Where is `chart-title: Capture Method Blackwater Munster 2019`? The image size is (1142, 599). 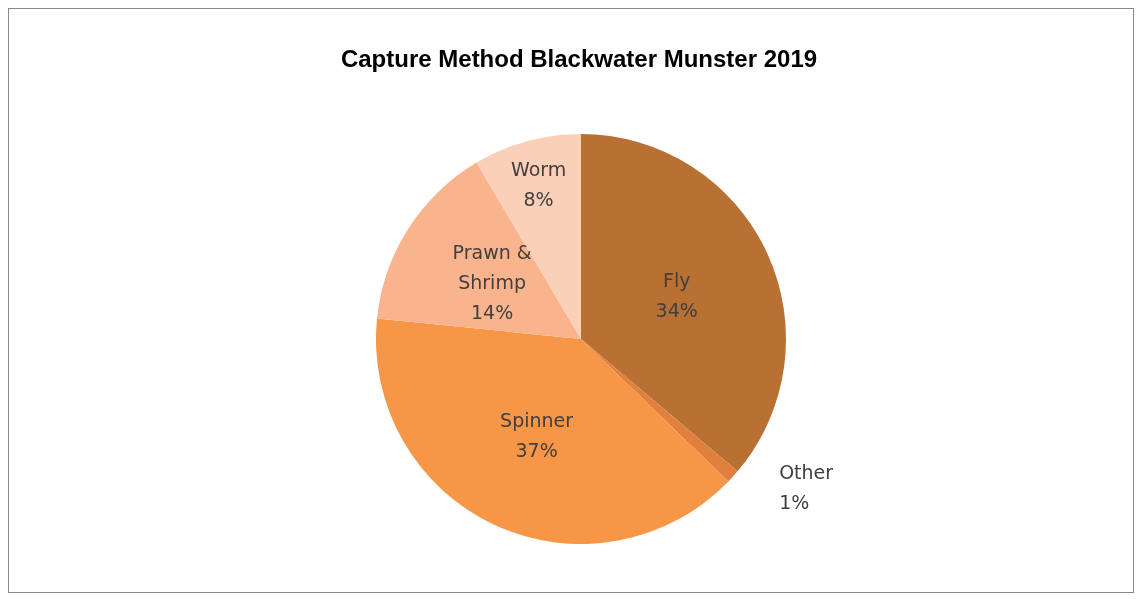 chart-title: Capture Method Blackwater Munster 2019 is located at coordinates (579, 58).